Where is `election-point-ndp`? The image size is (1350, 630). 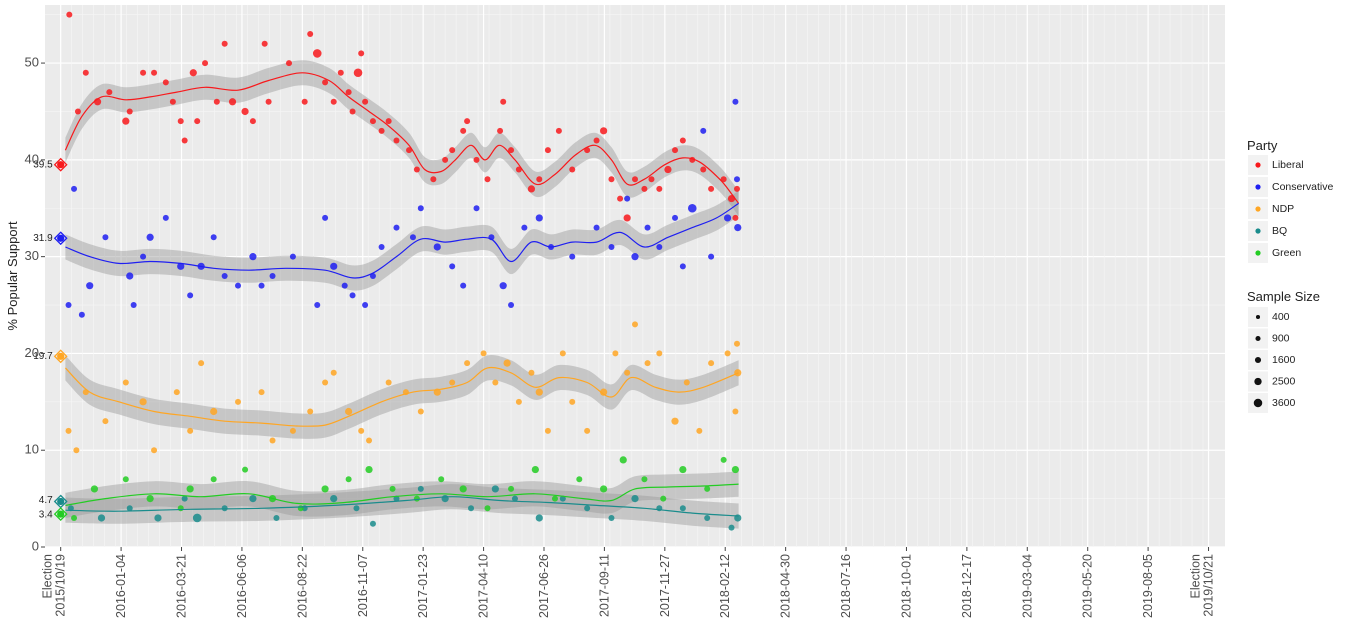 election-point-ndp is located at coordinates (61, 356).